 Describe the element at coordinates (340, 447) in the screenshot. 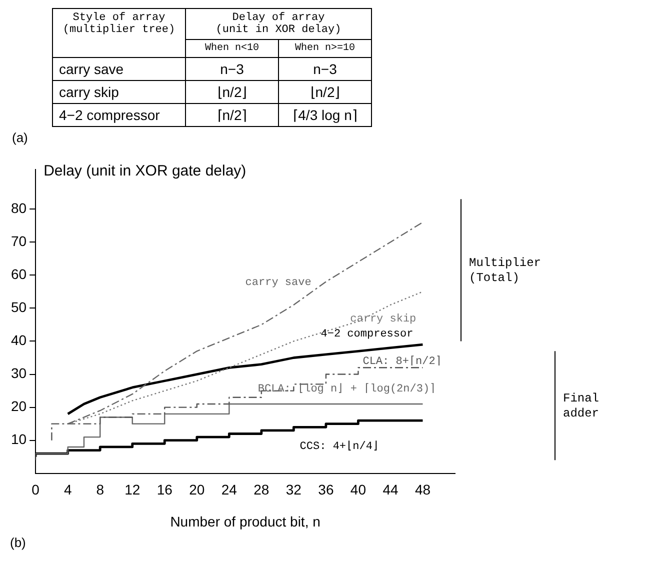

I see `series-label: CCS: 4+⌊n/4⌋` at that location.